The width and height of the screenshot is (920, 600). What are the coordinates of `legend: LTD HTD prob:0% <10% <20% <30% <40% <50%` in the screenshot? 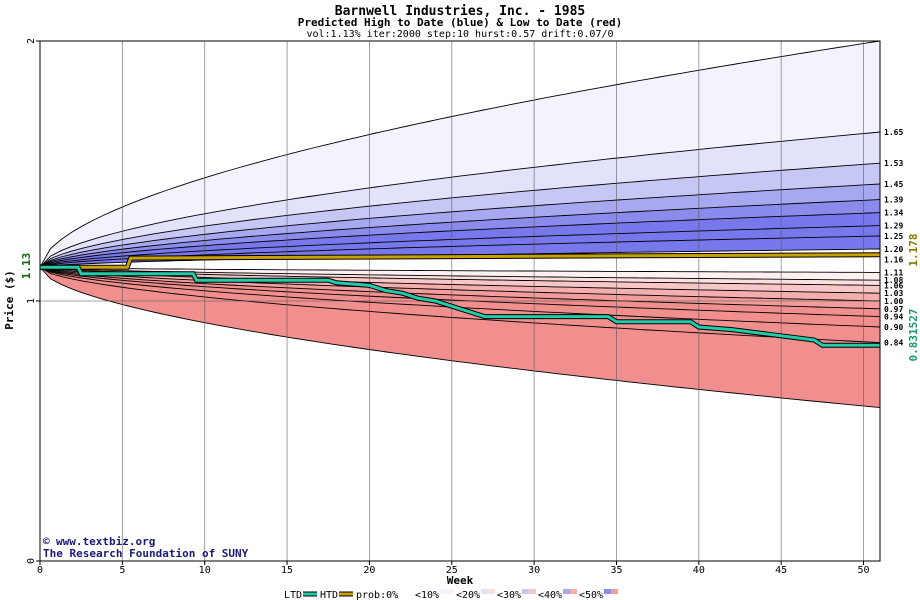 It's located at (451, 594).